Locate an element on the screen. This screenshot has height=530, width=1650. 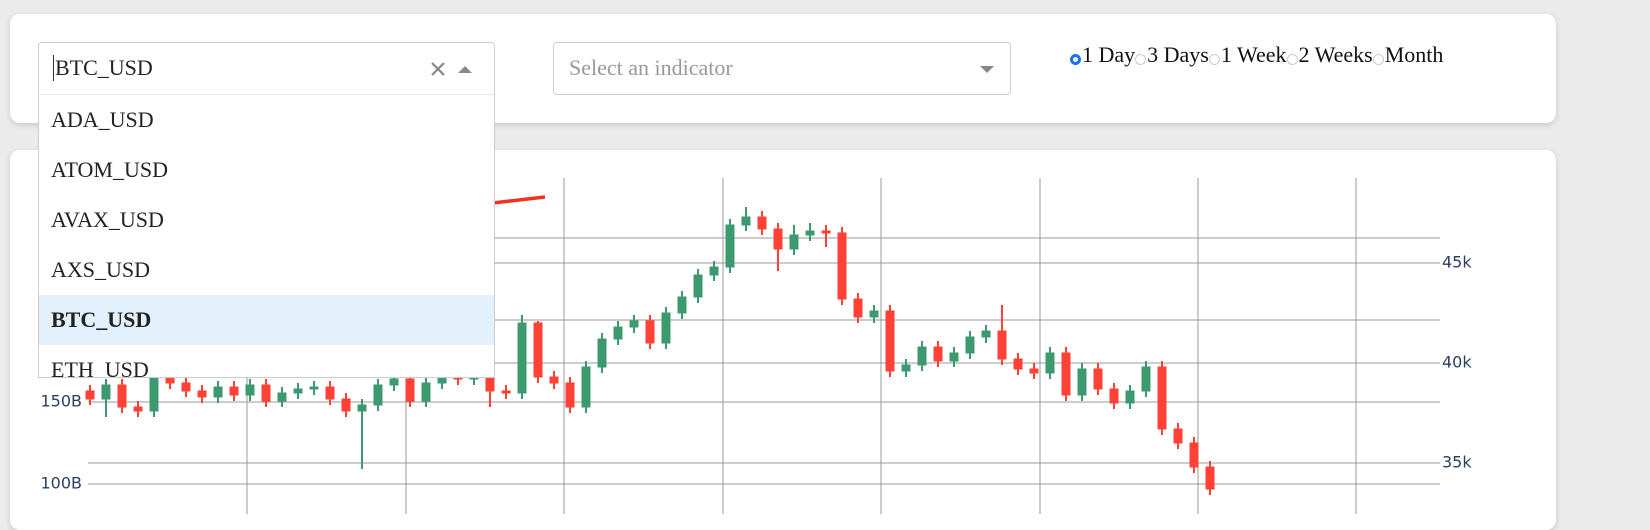
range-radio: 1 Week is located at coordinates (1247, 55).